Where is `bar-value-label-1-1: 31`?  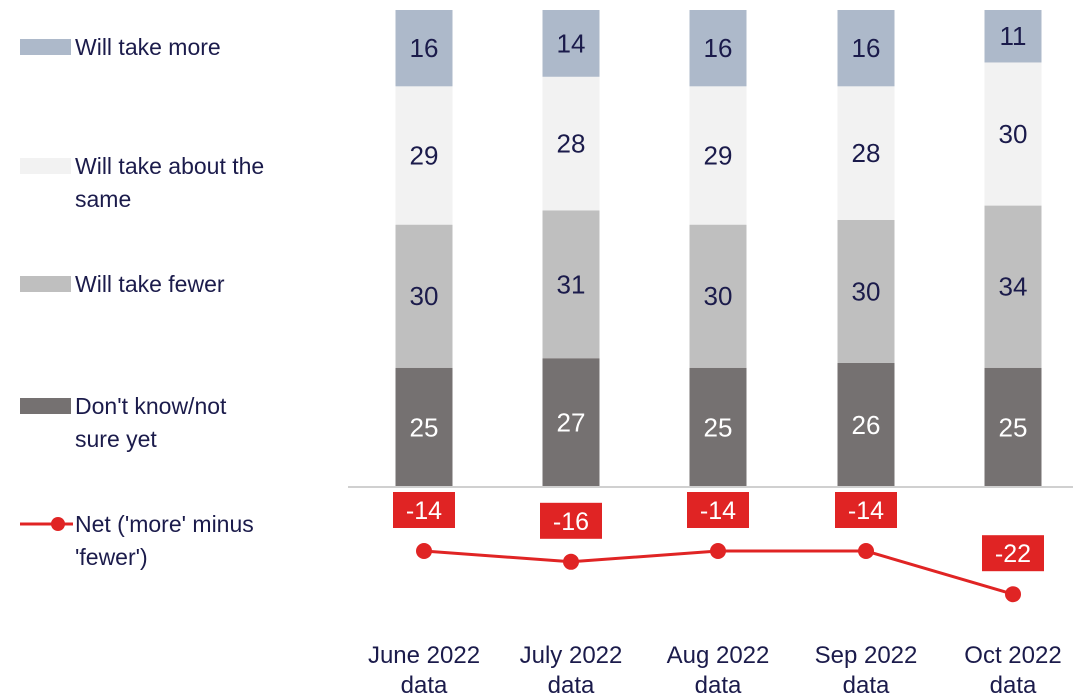
bar-value-label-1-1: 31 is located at coordinates (571, 284).